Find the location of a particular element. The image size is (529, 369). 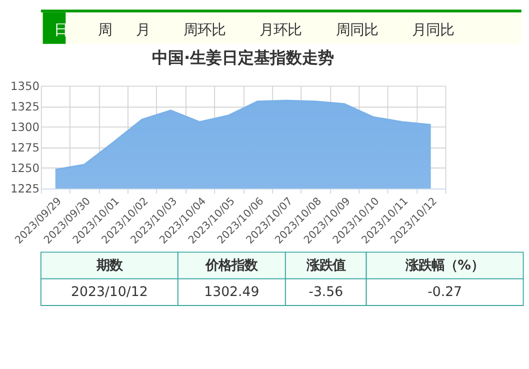

text: 价格指数 is located at coordinates (231, 266).